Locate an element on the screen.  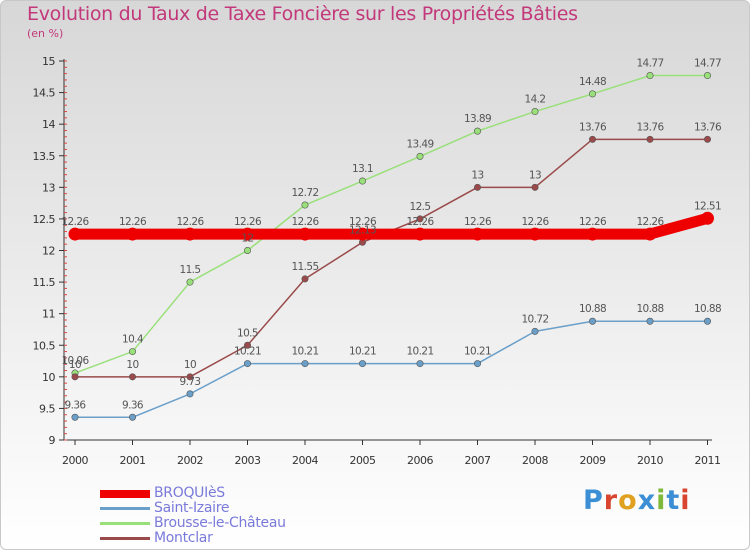
proxiti-logo: Proxiti is located at coordinates (637, 500).